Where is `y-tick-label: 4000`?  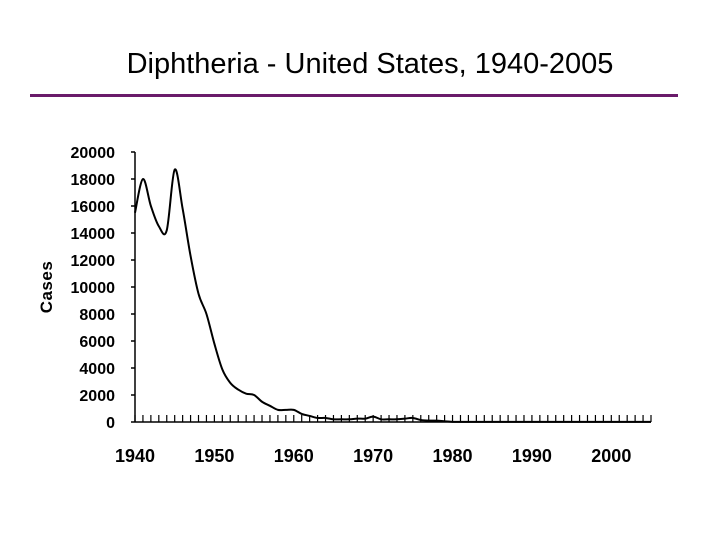
y-tick-label: 4000 is located at coordinates (97, 369).